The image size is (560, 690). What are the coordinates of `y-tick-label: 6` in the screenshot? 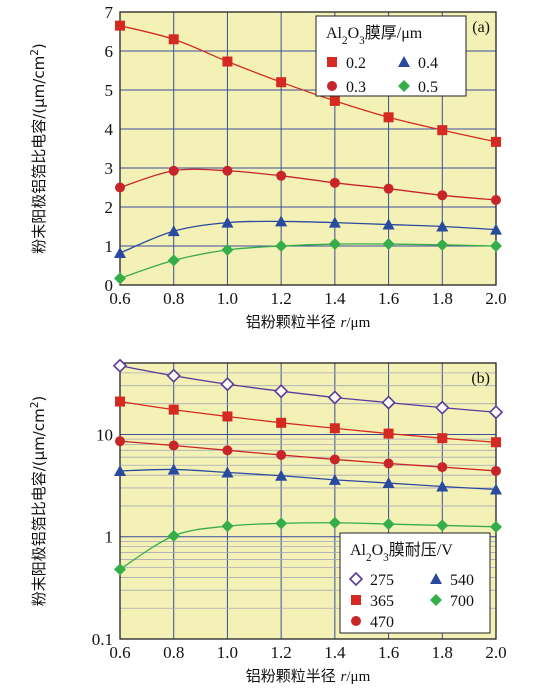 It's located at (109, 51).